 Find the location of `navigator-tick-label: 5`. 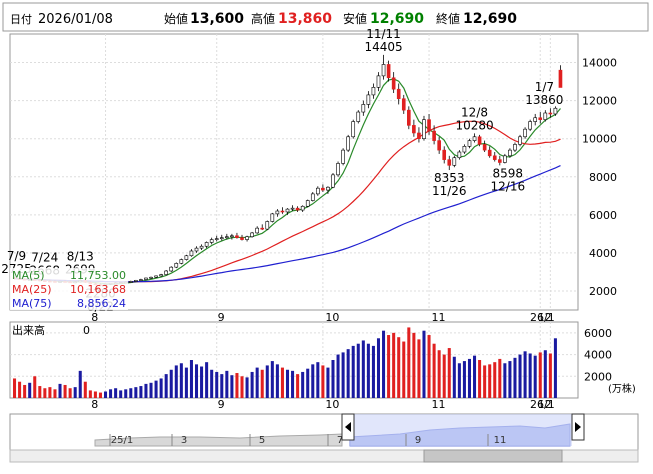

navigator-tick-label: 5 is located at coordinates (262, 440).